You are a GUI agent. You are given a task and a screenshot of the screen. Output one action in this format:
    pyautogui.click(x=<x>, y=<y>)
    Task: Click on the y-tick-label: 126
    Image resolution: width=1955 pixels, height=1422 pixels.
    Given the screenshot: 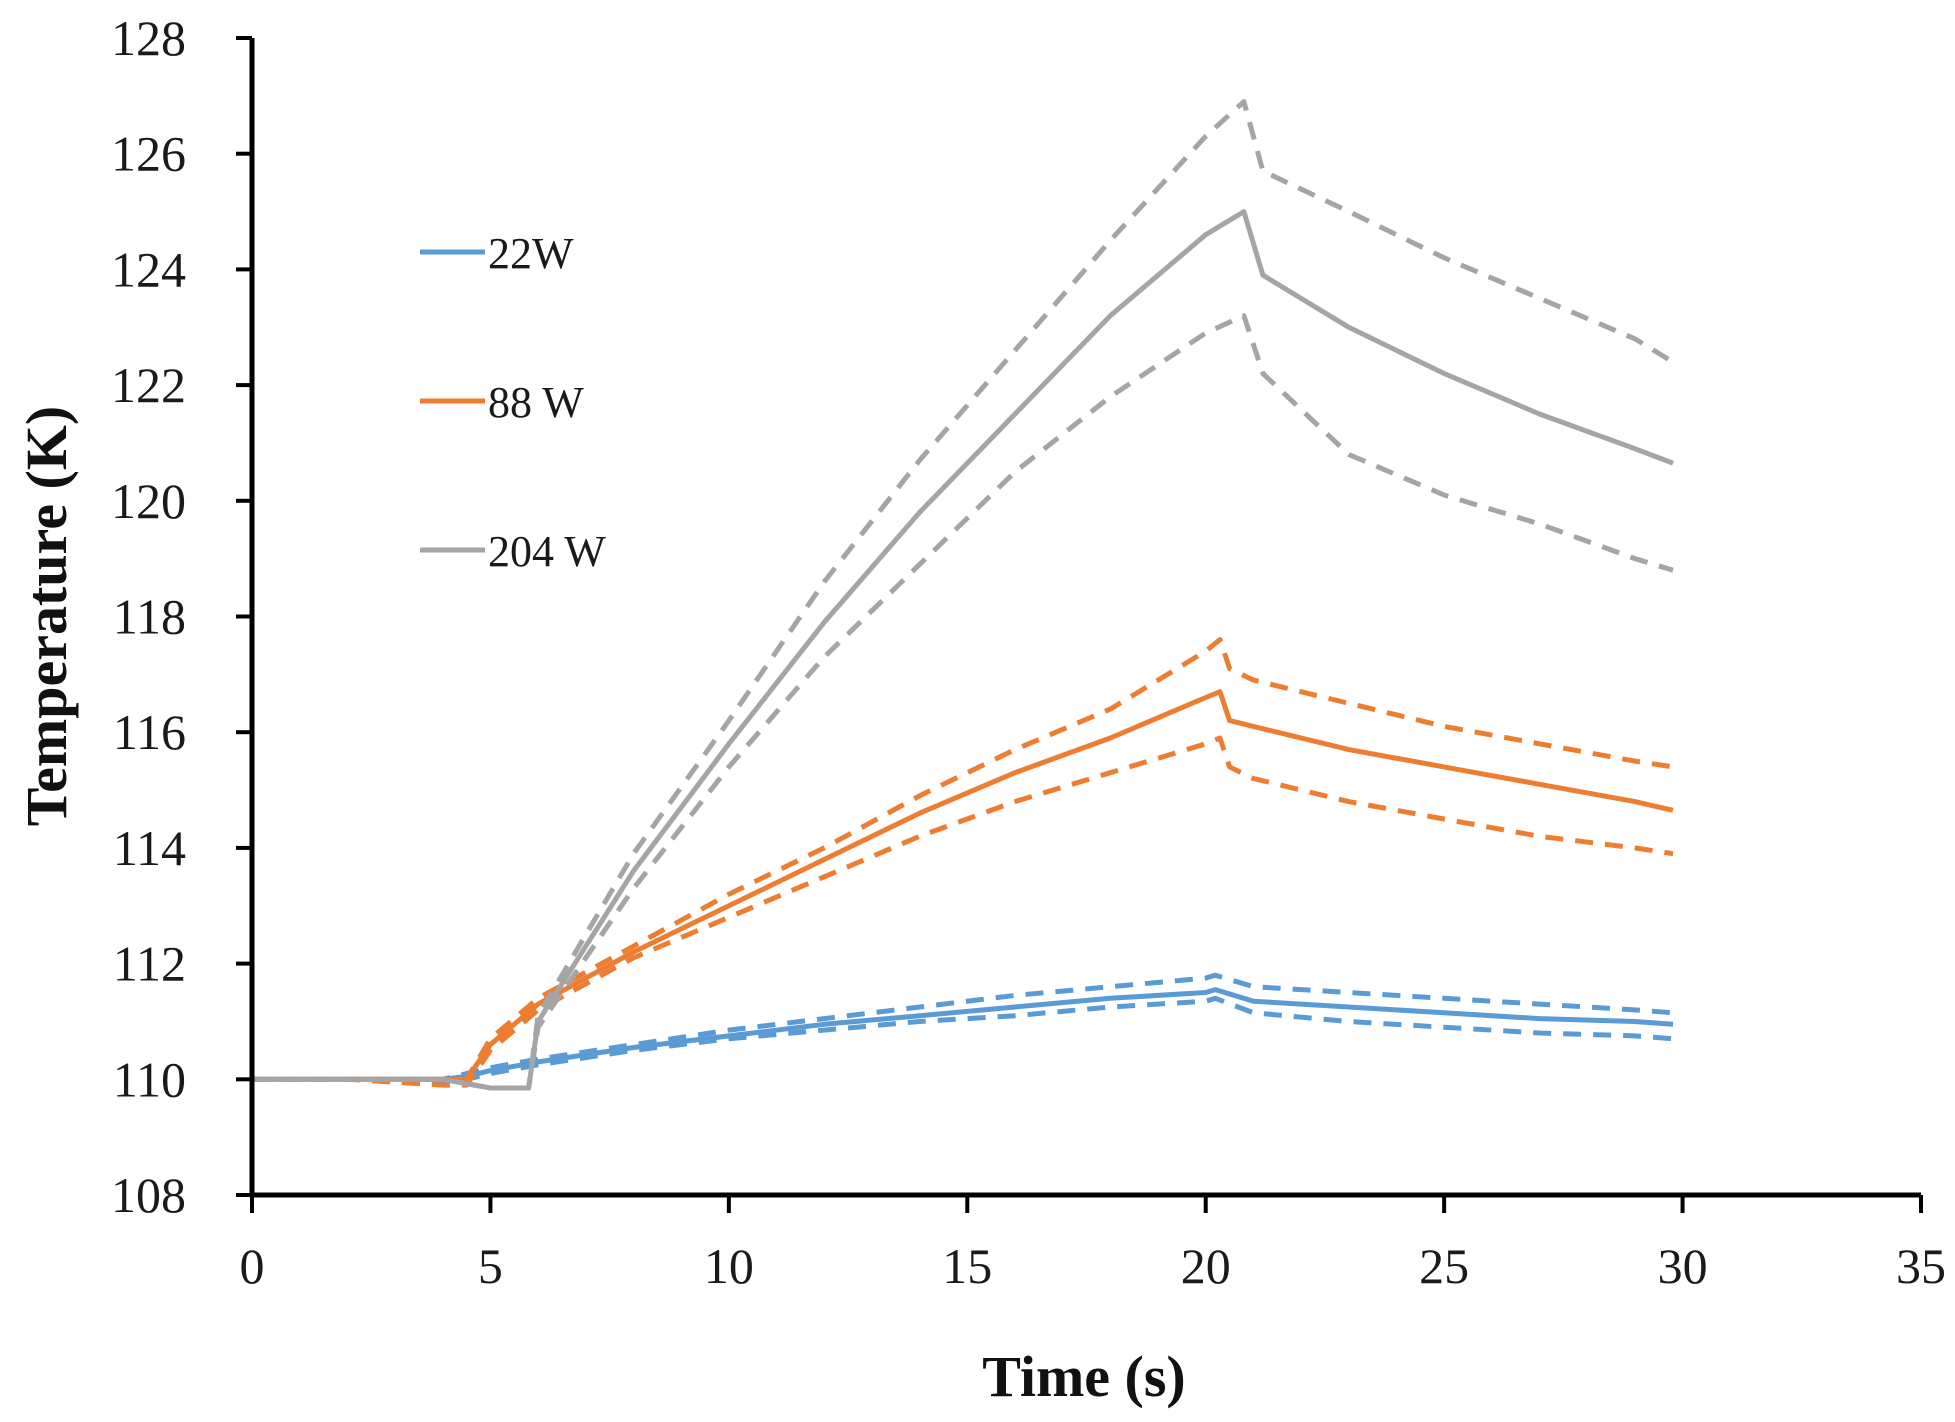 What is the action you would take?
    pyautogui.click(x=148, y=154)
    